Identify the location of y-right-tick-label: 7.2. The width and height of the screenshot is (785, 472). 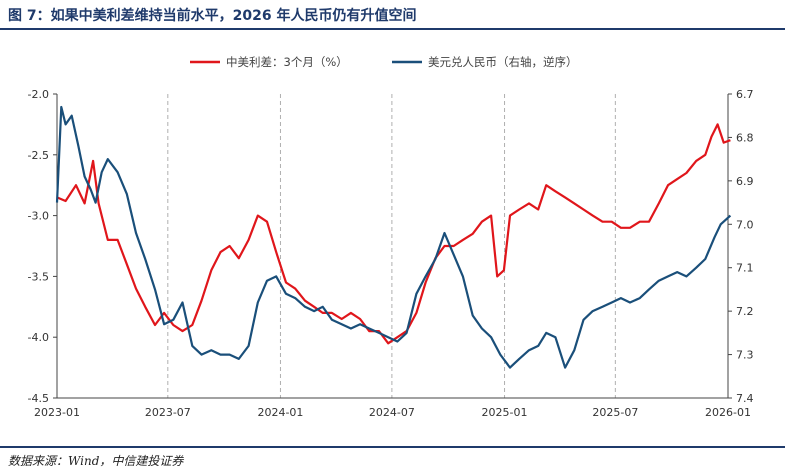
(745, 311).